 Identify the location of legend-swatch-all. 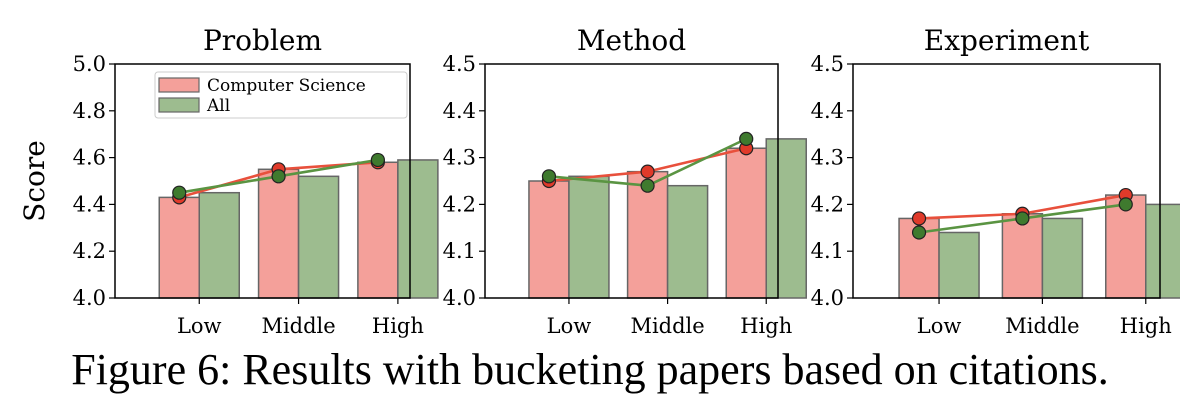
(179, 105).